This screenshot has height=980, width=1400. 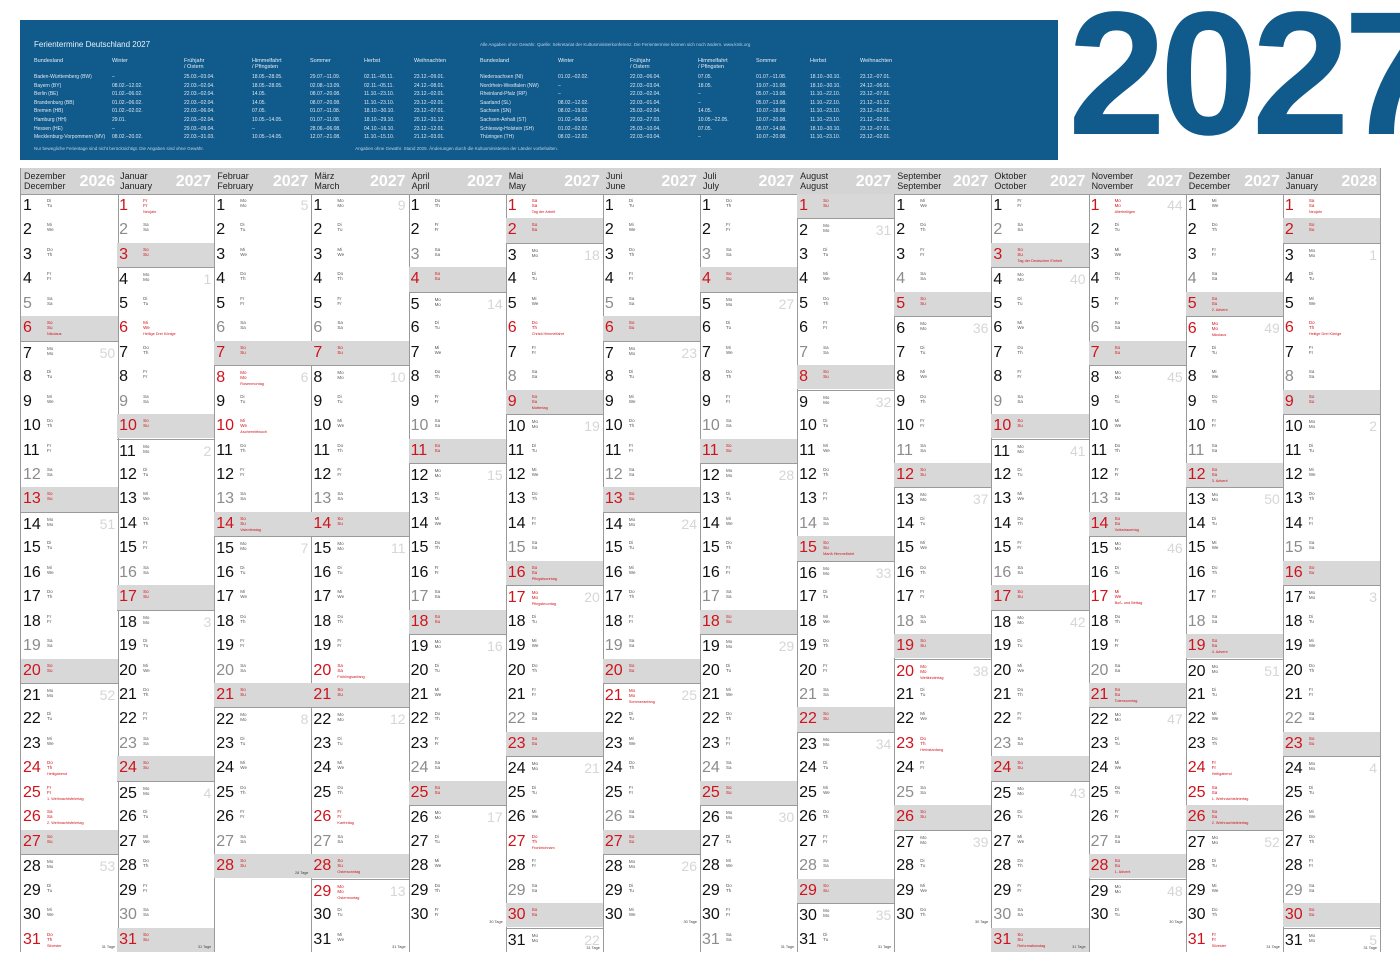 What do you see at coordinates (1099, 891) in the screenshot?
I see `day-number: 29` at bounding box center [1099, 891].